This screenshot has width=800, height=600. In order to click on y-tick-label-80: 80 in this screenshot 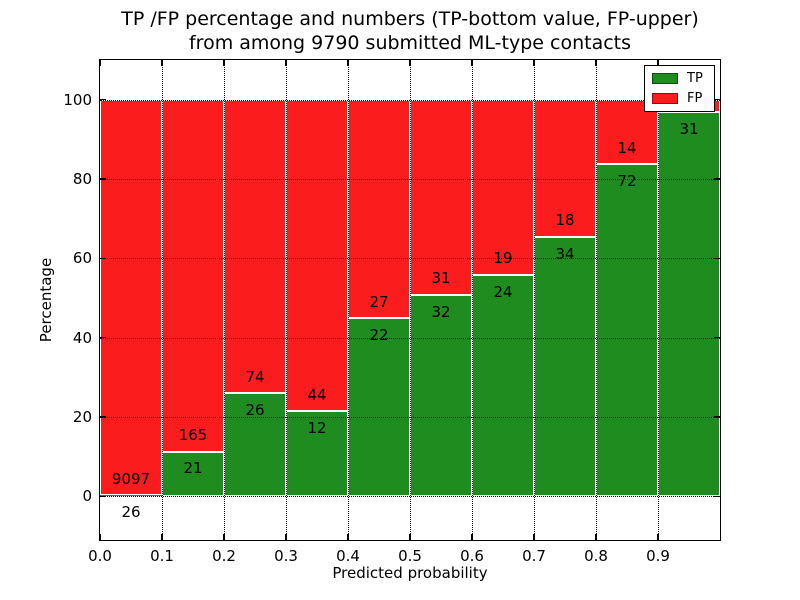, I will do `click(82, 179)`.